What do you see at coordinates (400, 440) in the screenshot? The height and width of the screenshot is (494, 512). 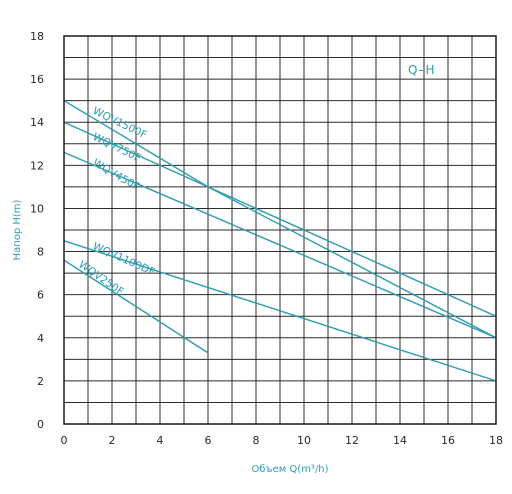 I see `x-tick-label: 14` at bounding box center [400, 440].